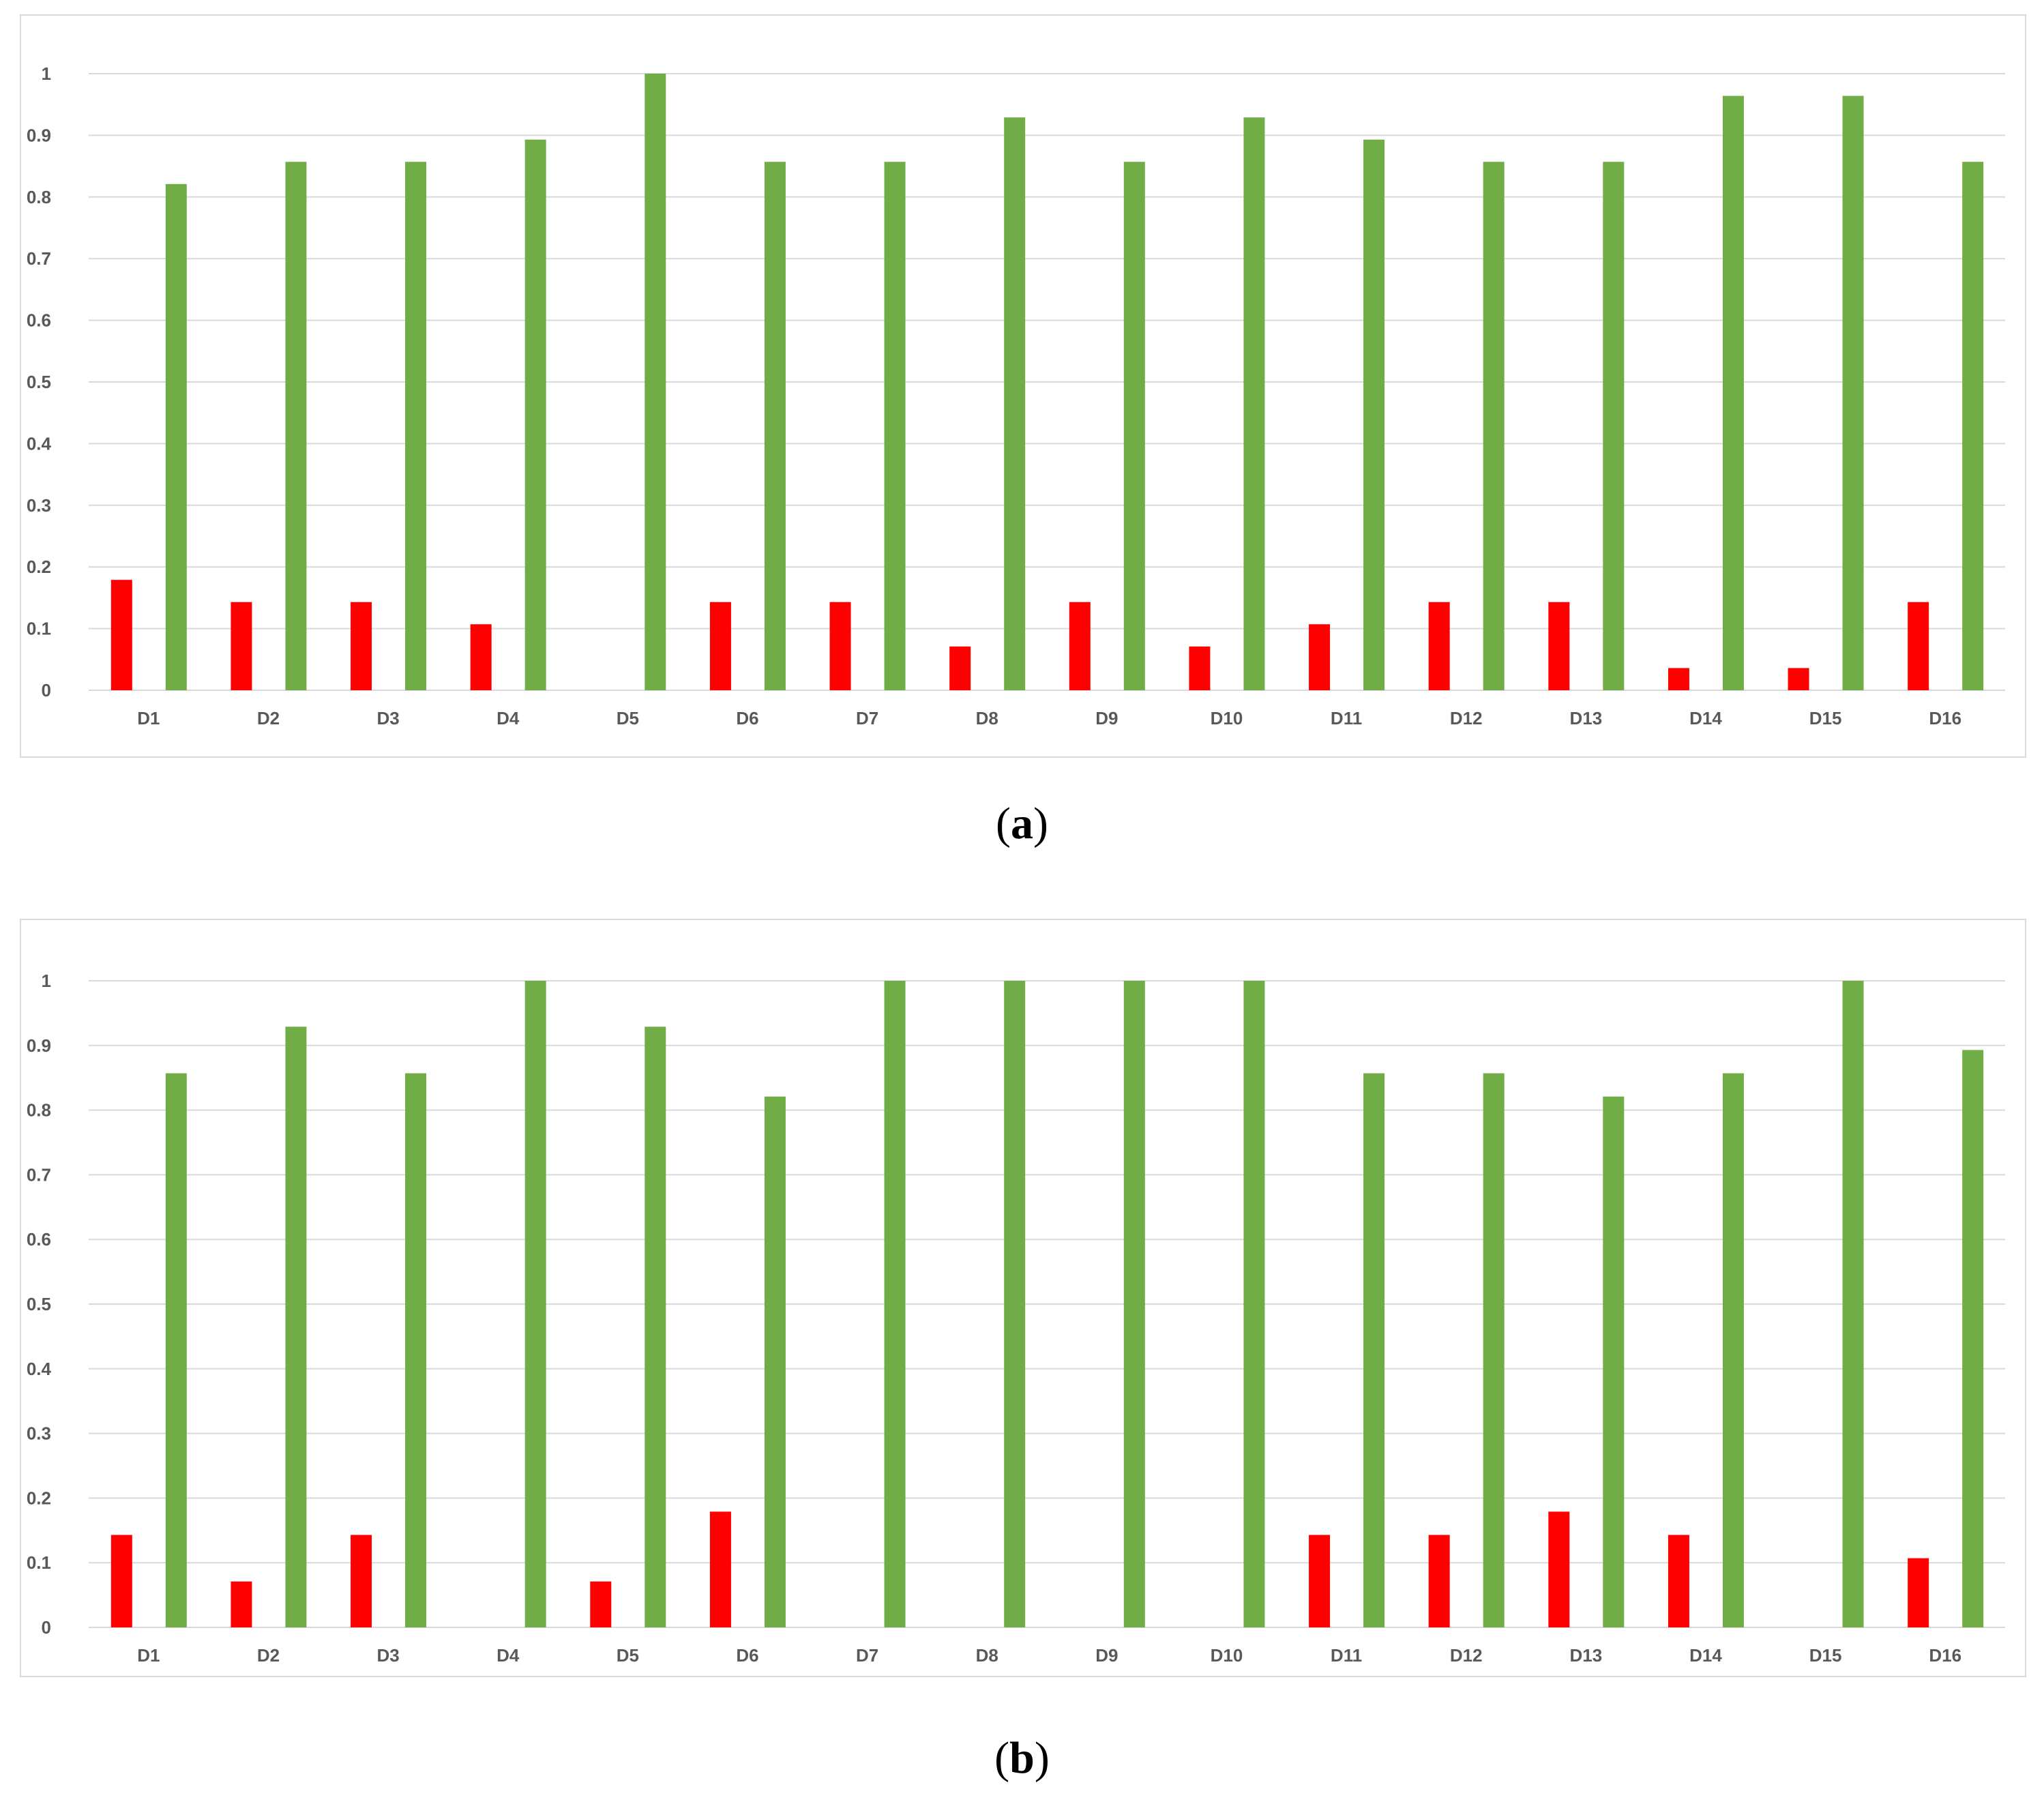 This screenshot has width=2044, height=1817. Describe the element at coordinates (508, 1655) in the screenshot. I see `x-tick-label: D4` at that location.